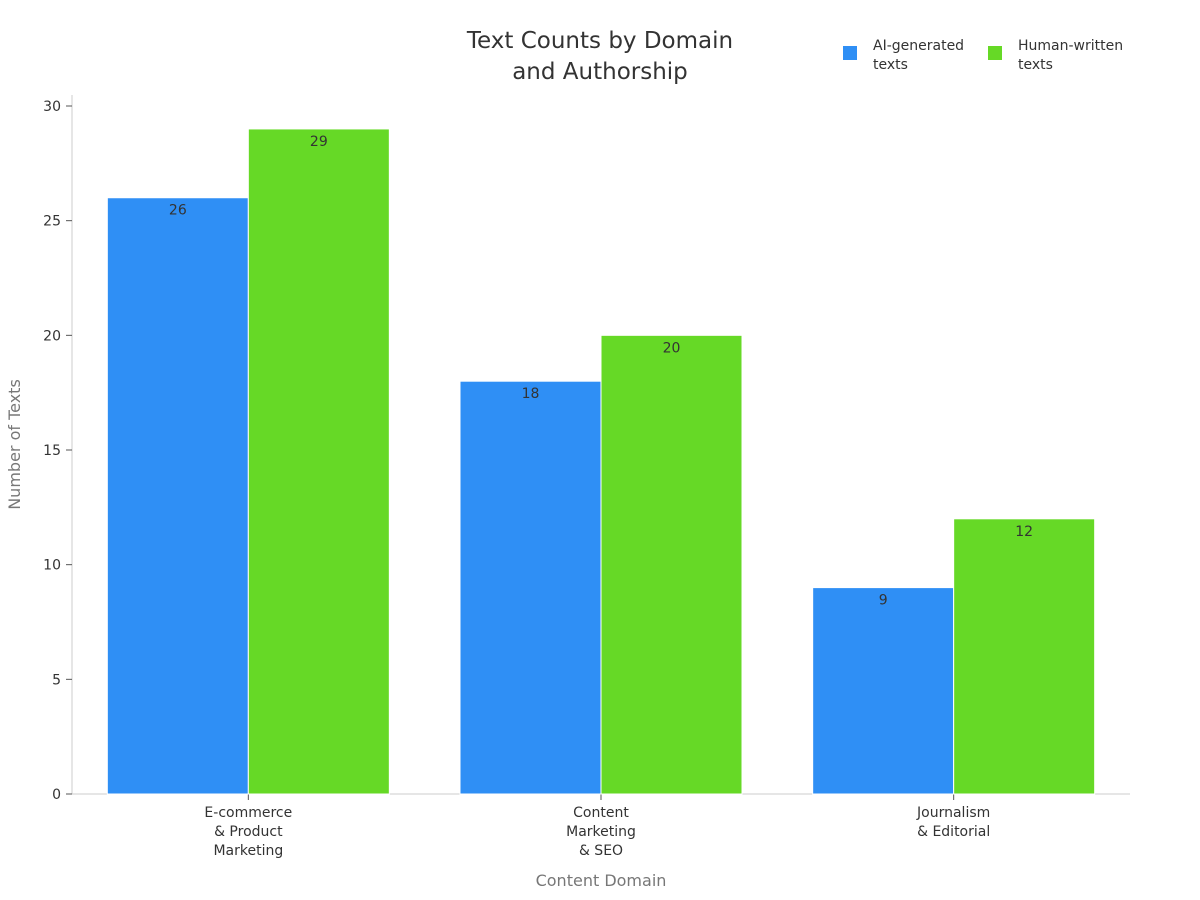 The height and width of the screenshot is (900, 1200). What do you see at coordinates (531, 394) in the screenshot?
I see `data-label: 18` at bounding box center [531, 394].